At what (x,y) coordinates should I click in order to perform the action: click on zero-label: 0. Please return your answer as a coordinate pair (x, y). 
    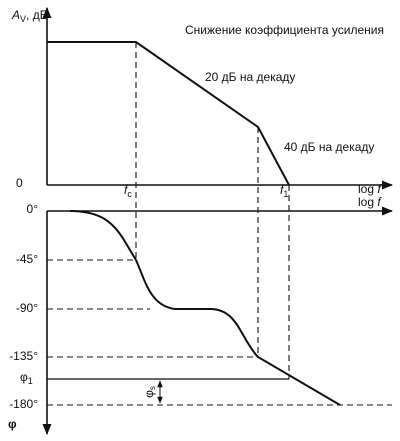
    Looking at the image, I should click on (19, 183).